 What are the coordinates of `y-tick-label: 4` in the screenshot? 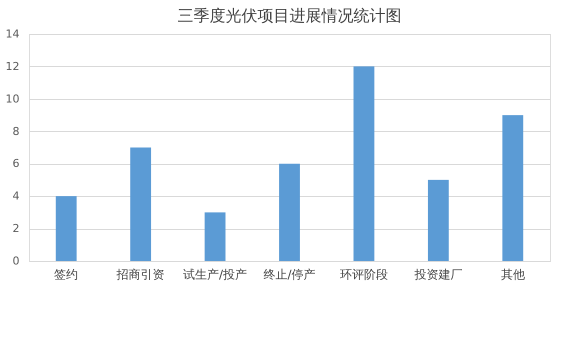 It's located at (16, 196).